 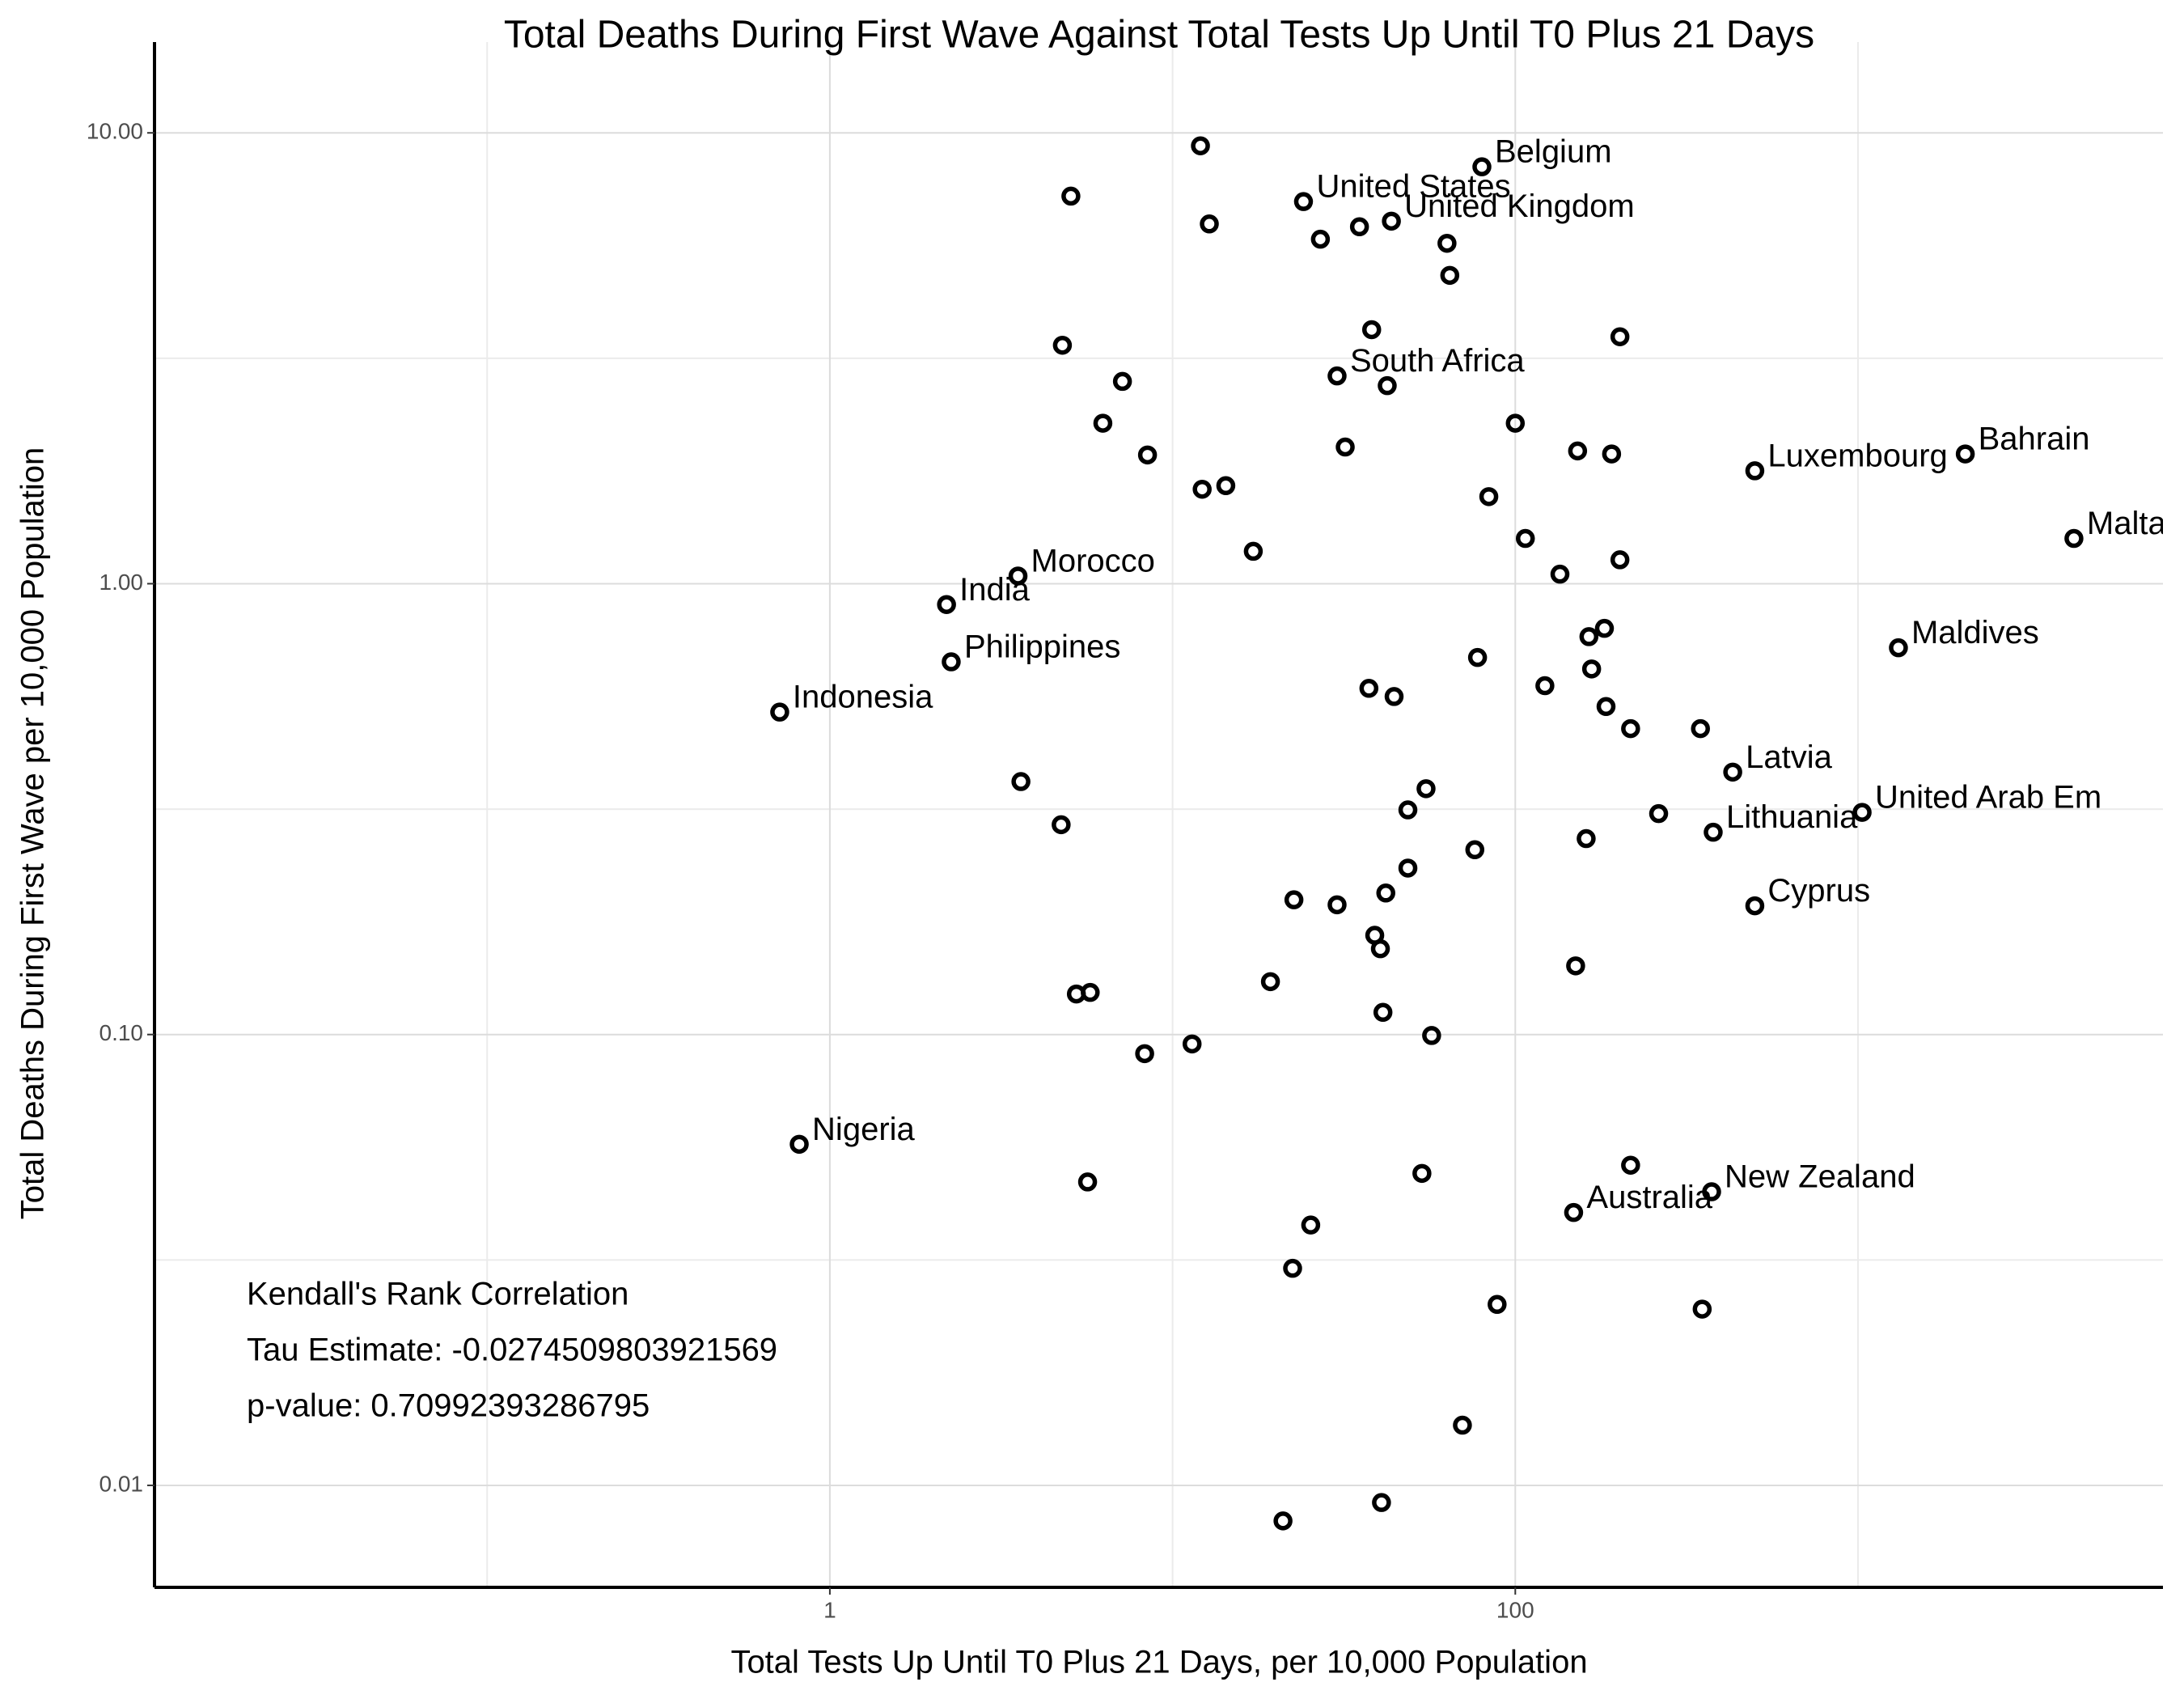 What do you see at coordinates (1818, 891) in the screenshot?
I see `point-label: Cyprus` at bounding box center [1818, 891].